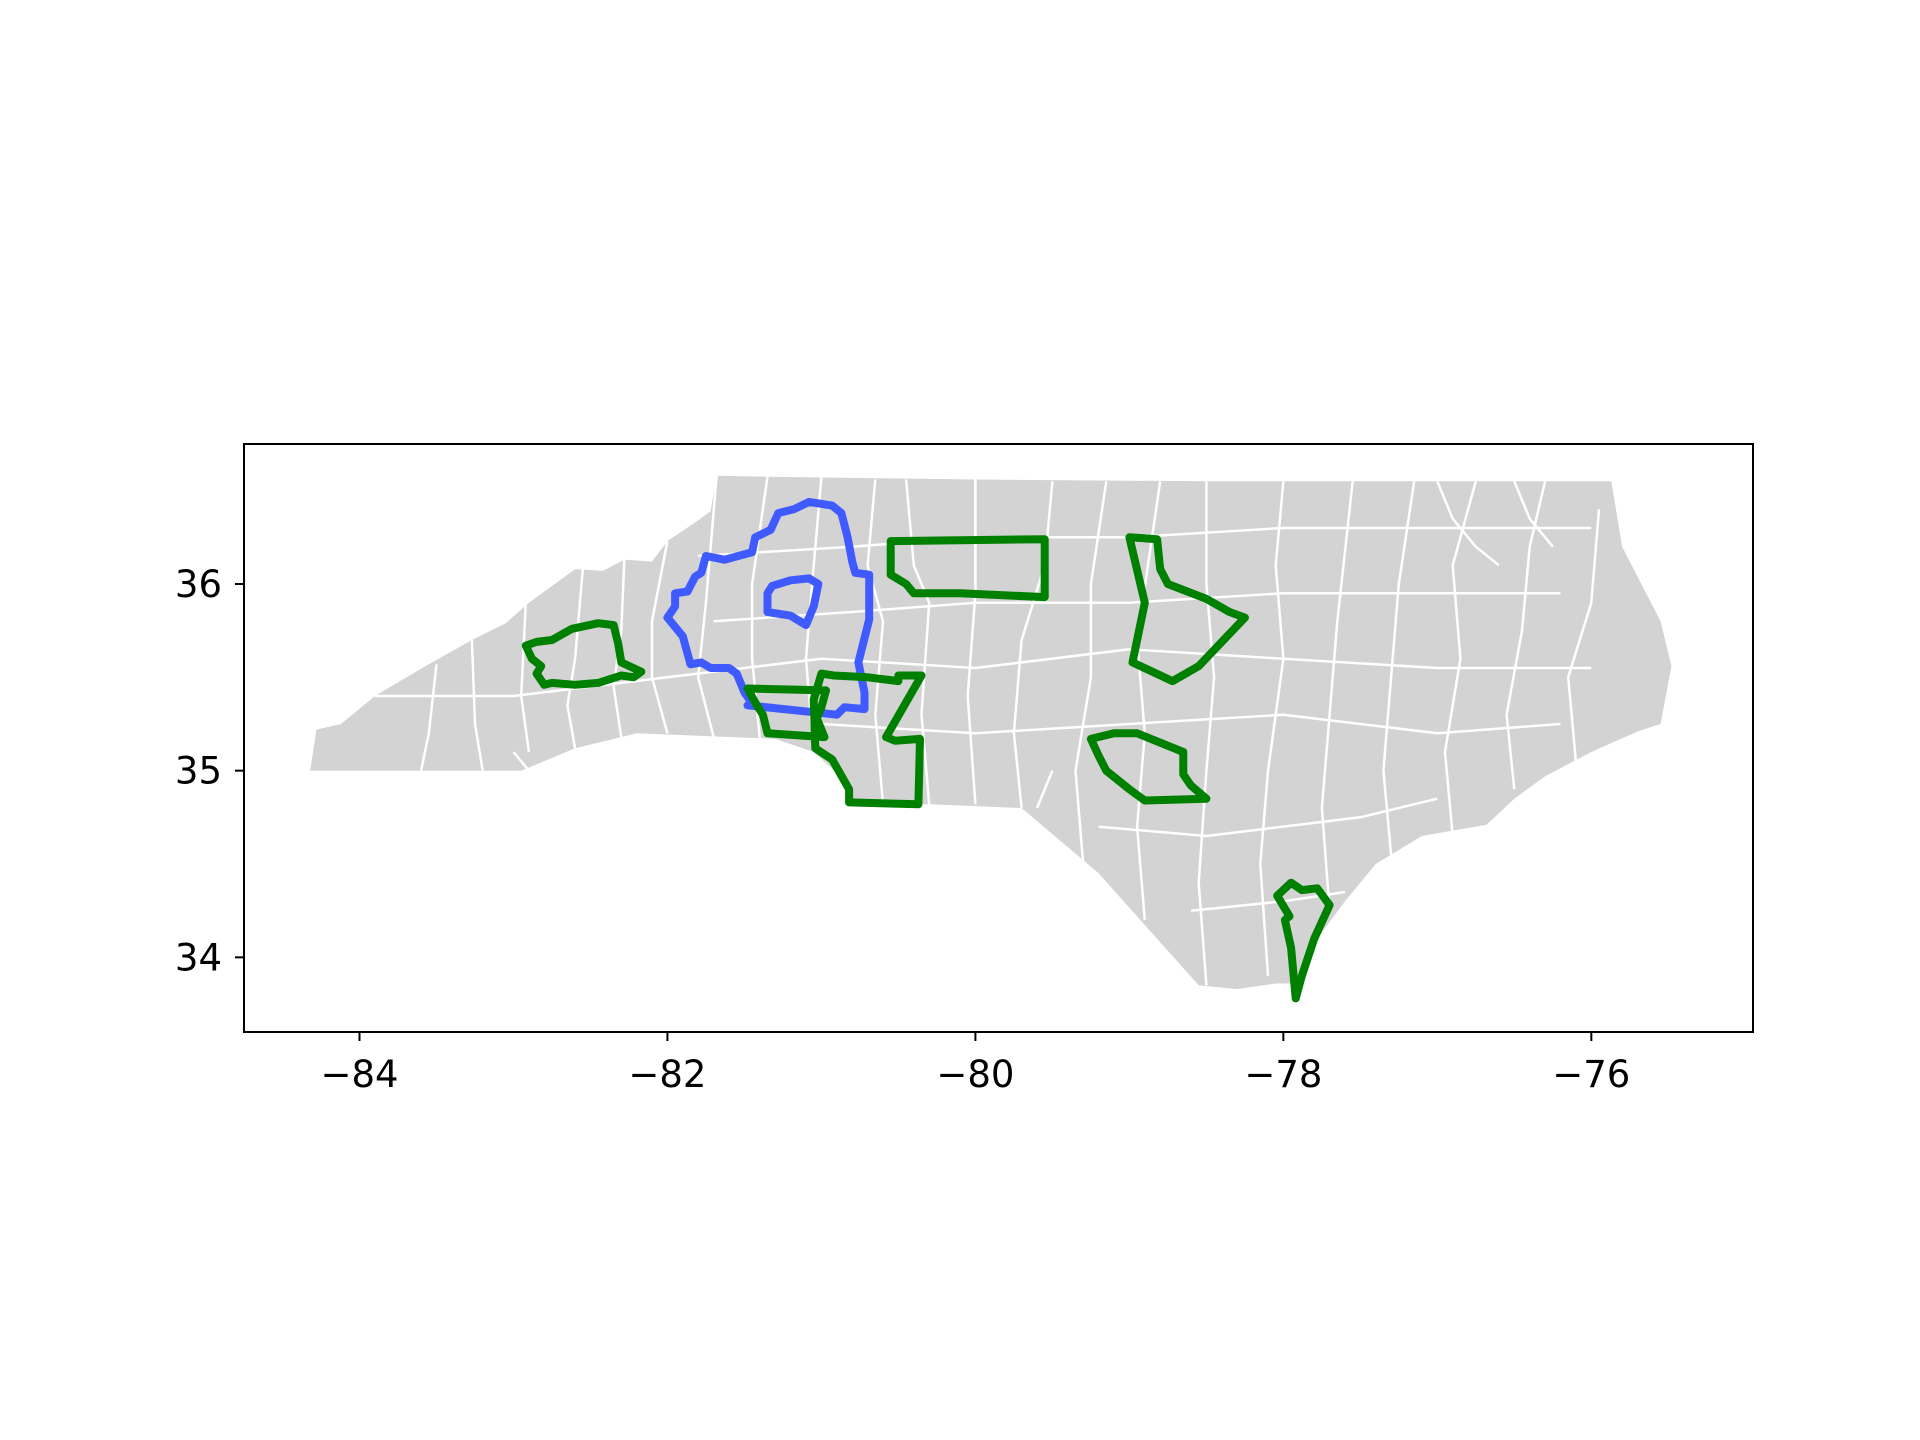  What do you see at coordinates (198, 771) in the screenshot?
I see `y-tick-label: 35` at bounding box center [198, 771].